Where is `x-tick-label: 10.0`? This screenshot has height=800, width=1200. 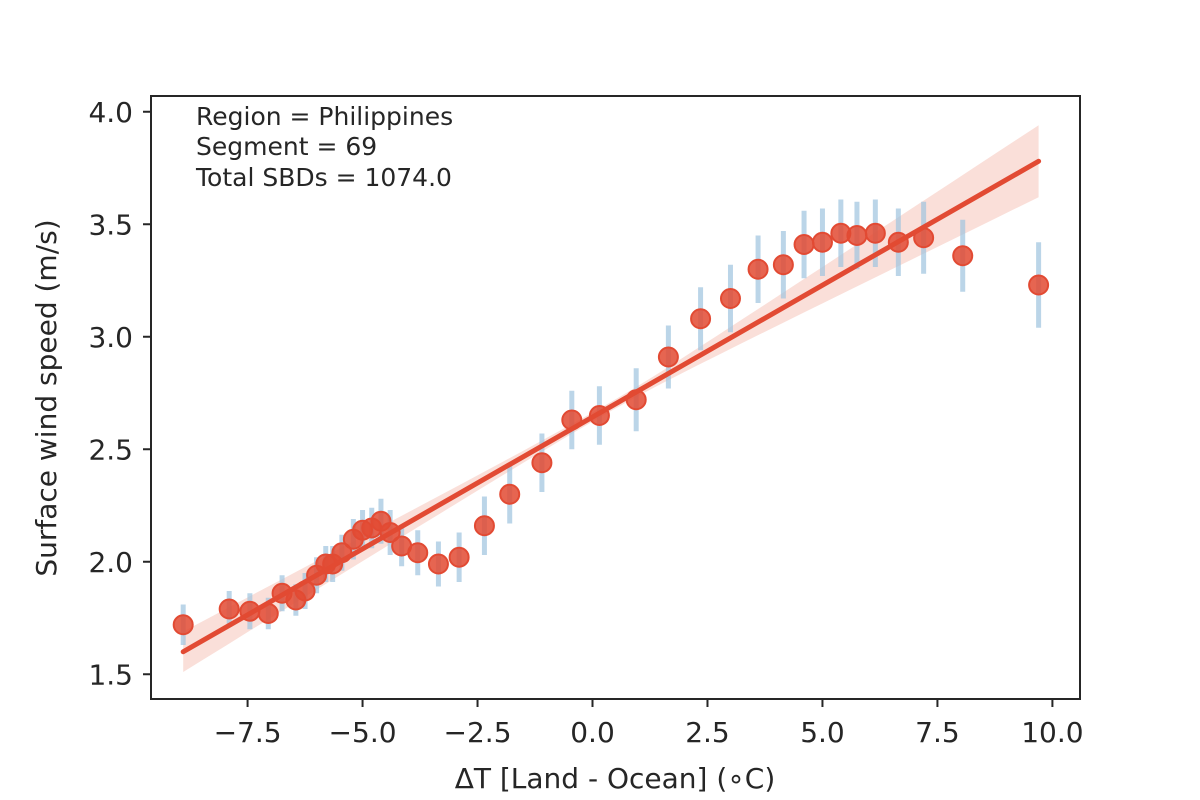
x-tick-label: 10.0 is located at coordinates (1052, 732).